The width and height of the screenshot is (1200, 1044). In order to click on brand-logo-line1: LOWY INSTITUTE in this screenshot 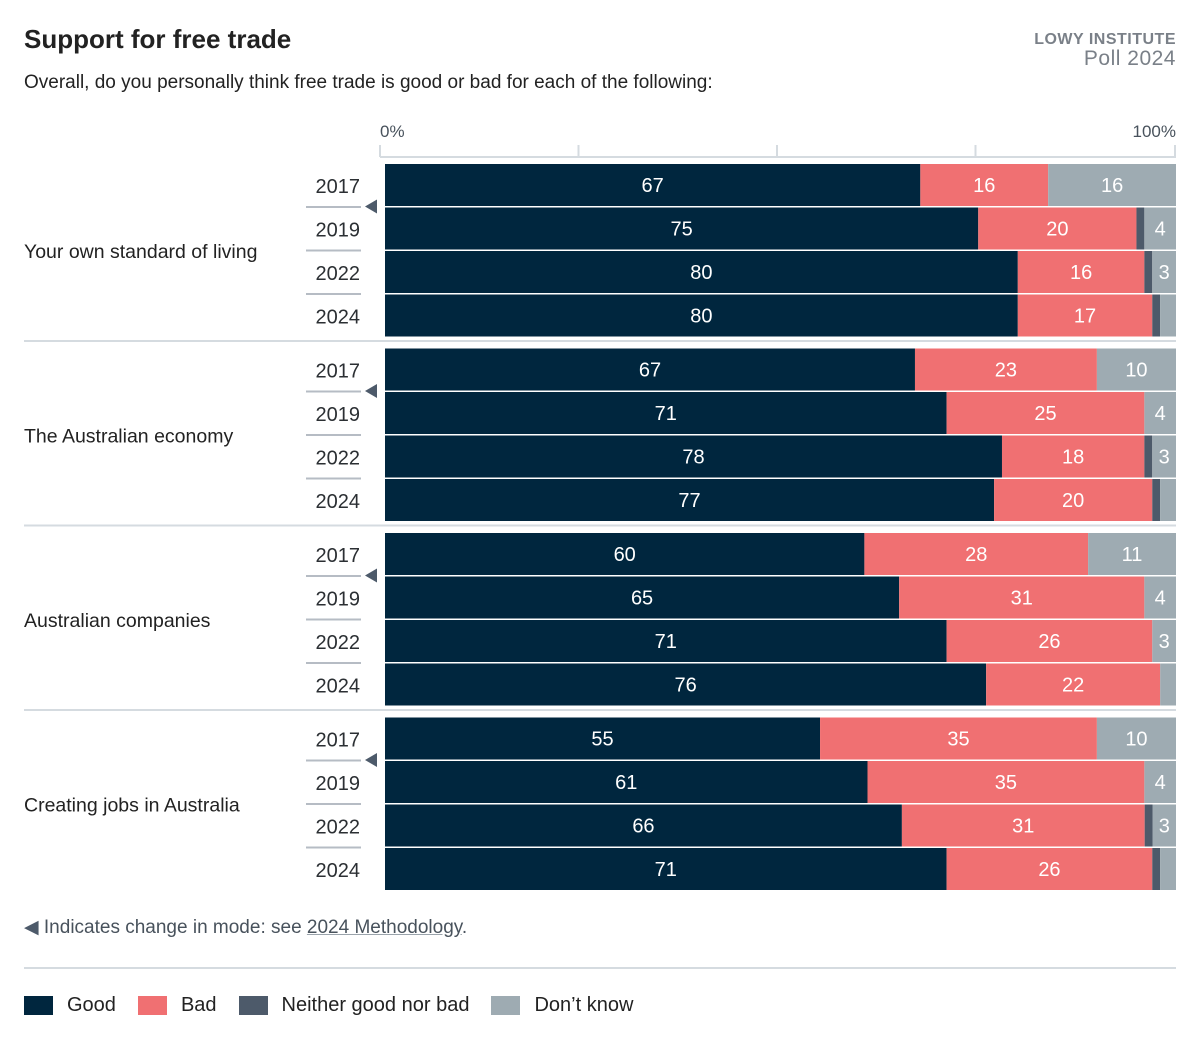, I will do `click(1105, 39)`.